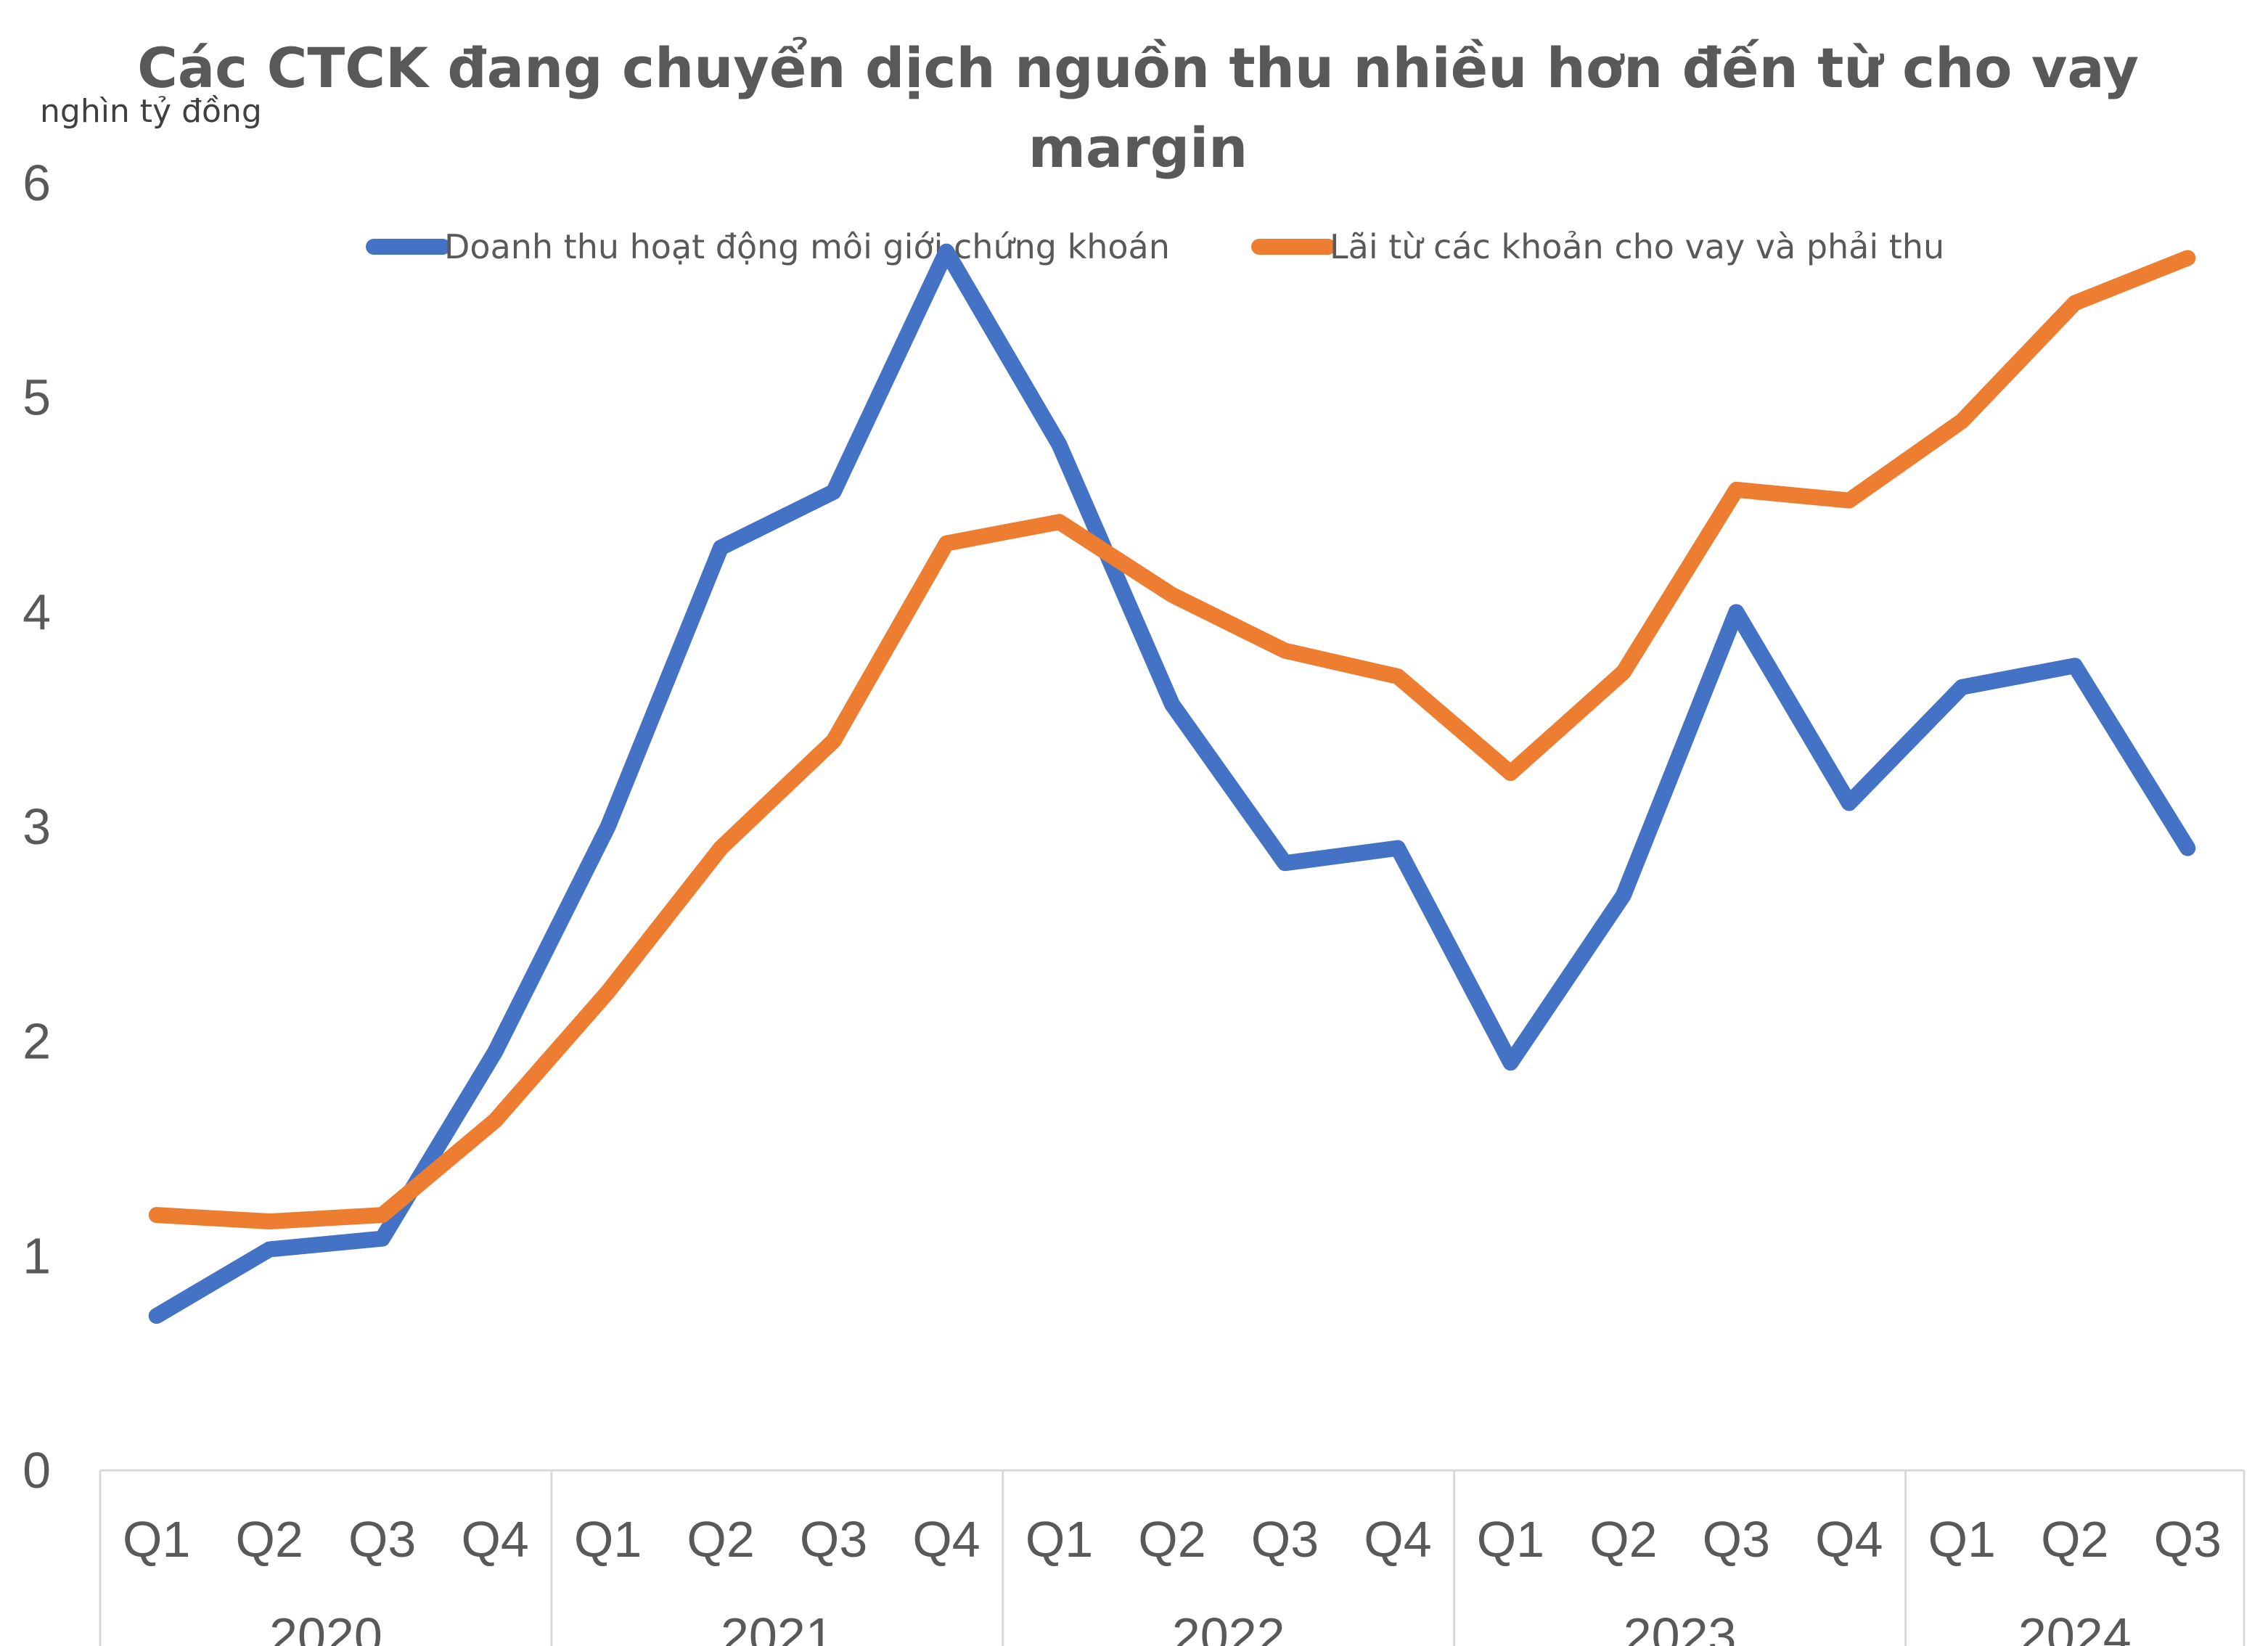 The image size is (2268, 1646). What do you see at coordinates (36, 1470) in the screenshot?
I see `y-tick-label: 0` at bounding box center [36, 1470].